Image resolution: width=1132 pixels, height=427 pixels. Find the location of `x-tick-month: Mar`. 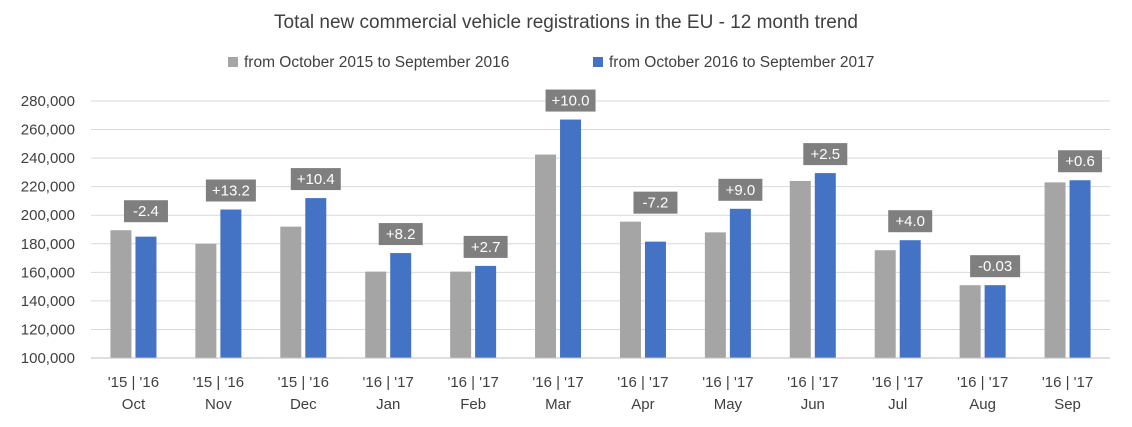

x-tick-month: Mar is located at coordinates (558, 404).